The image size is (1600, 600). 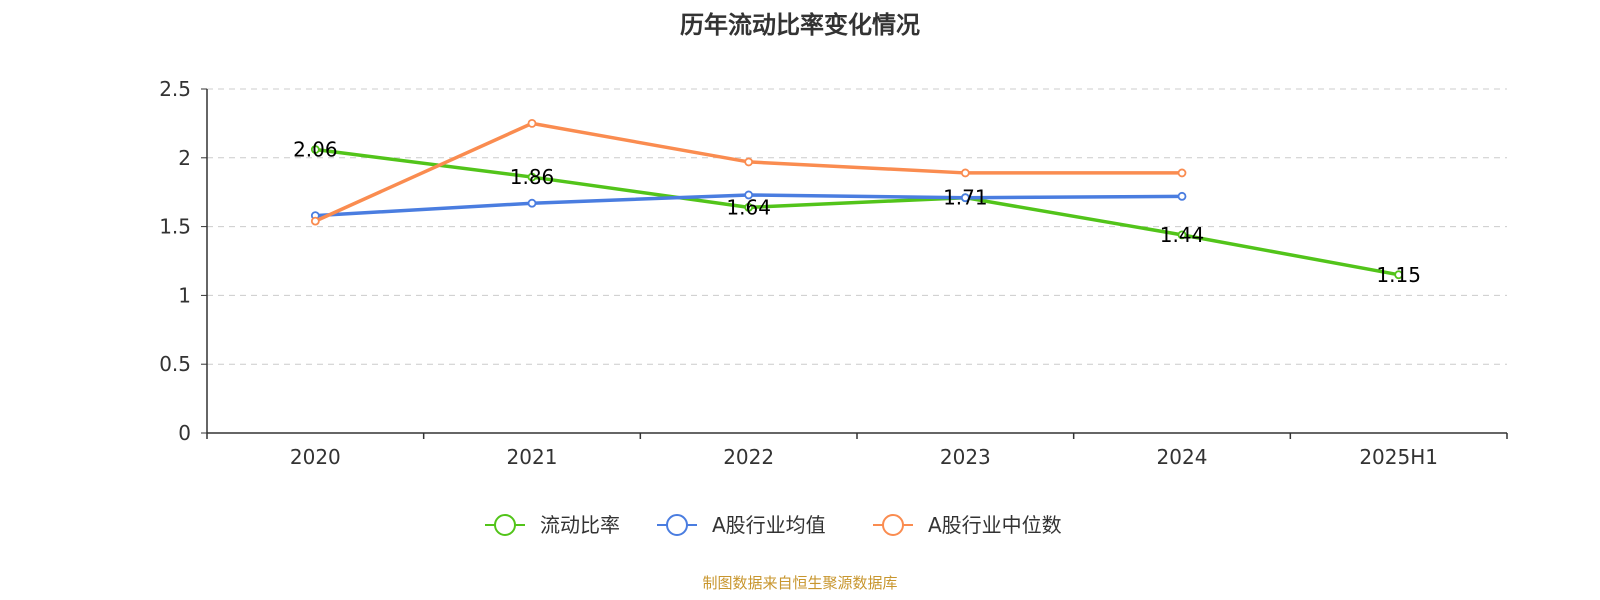 I want to click on legend-label: A股行业中位数, so click(x=995, y=525).